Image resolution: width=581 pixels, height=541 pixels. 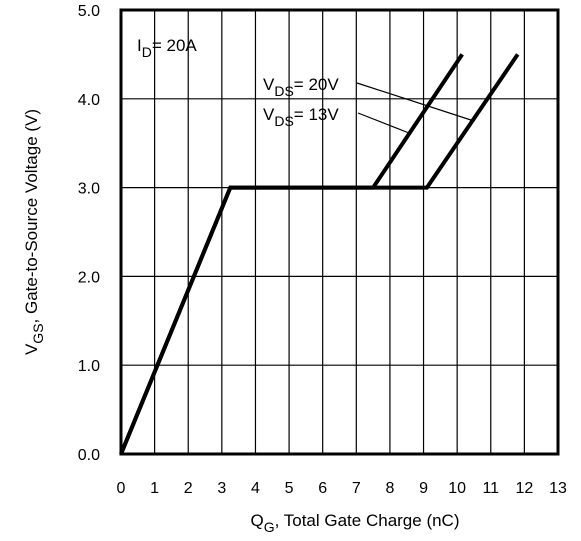 I want to click on x-tick-label: 8, so click(x=389, y=488).